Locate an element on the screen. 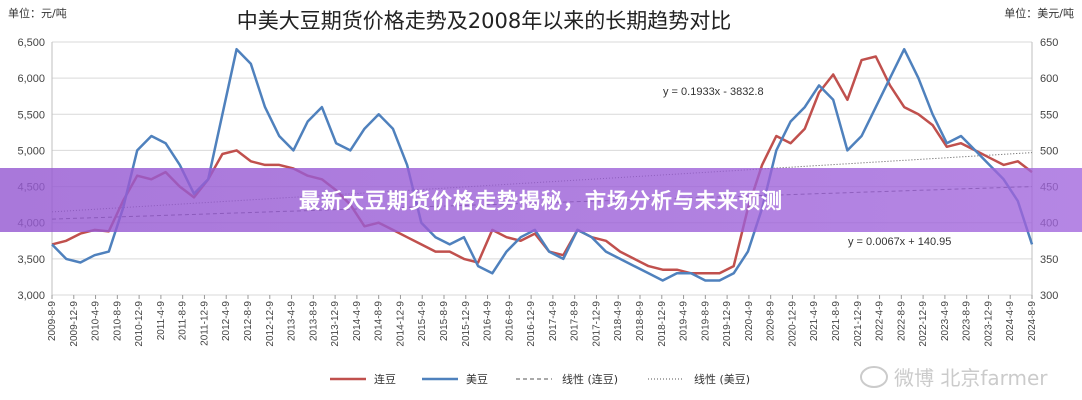  weibo-icon is located at coordinates (874, 377).